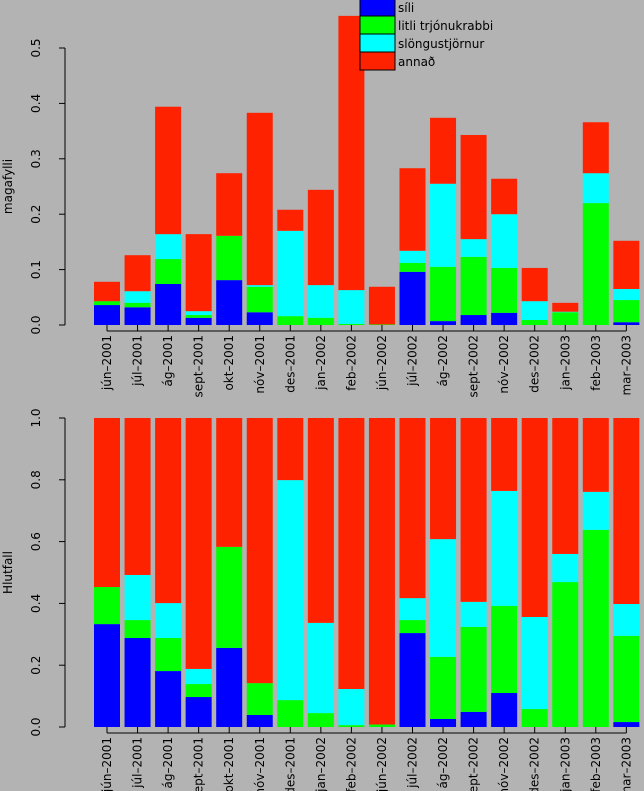 The image size is (644, 791). I want to click on y-tick-label: 0.3, so click(36, 158).